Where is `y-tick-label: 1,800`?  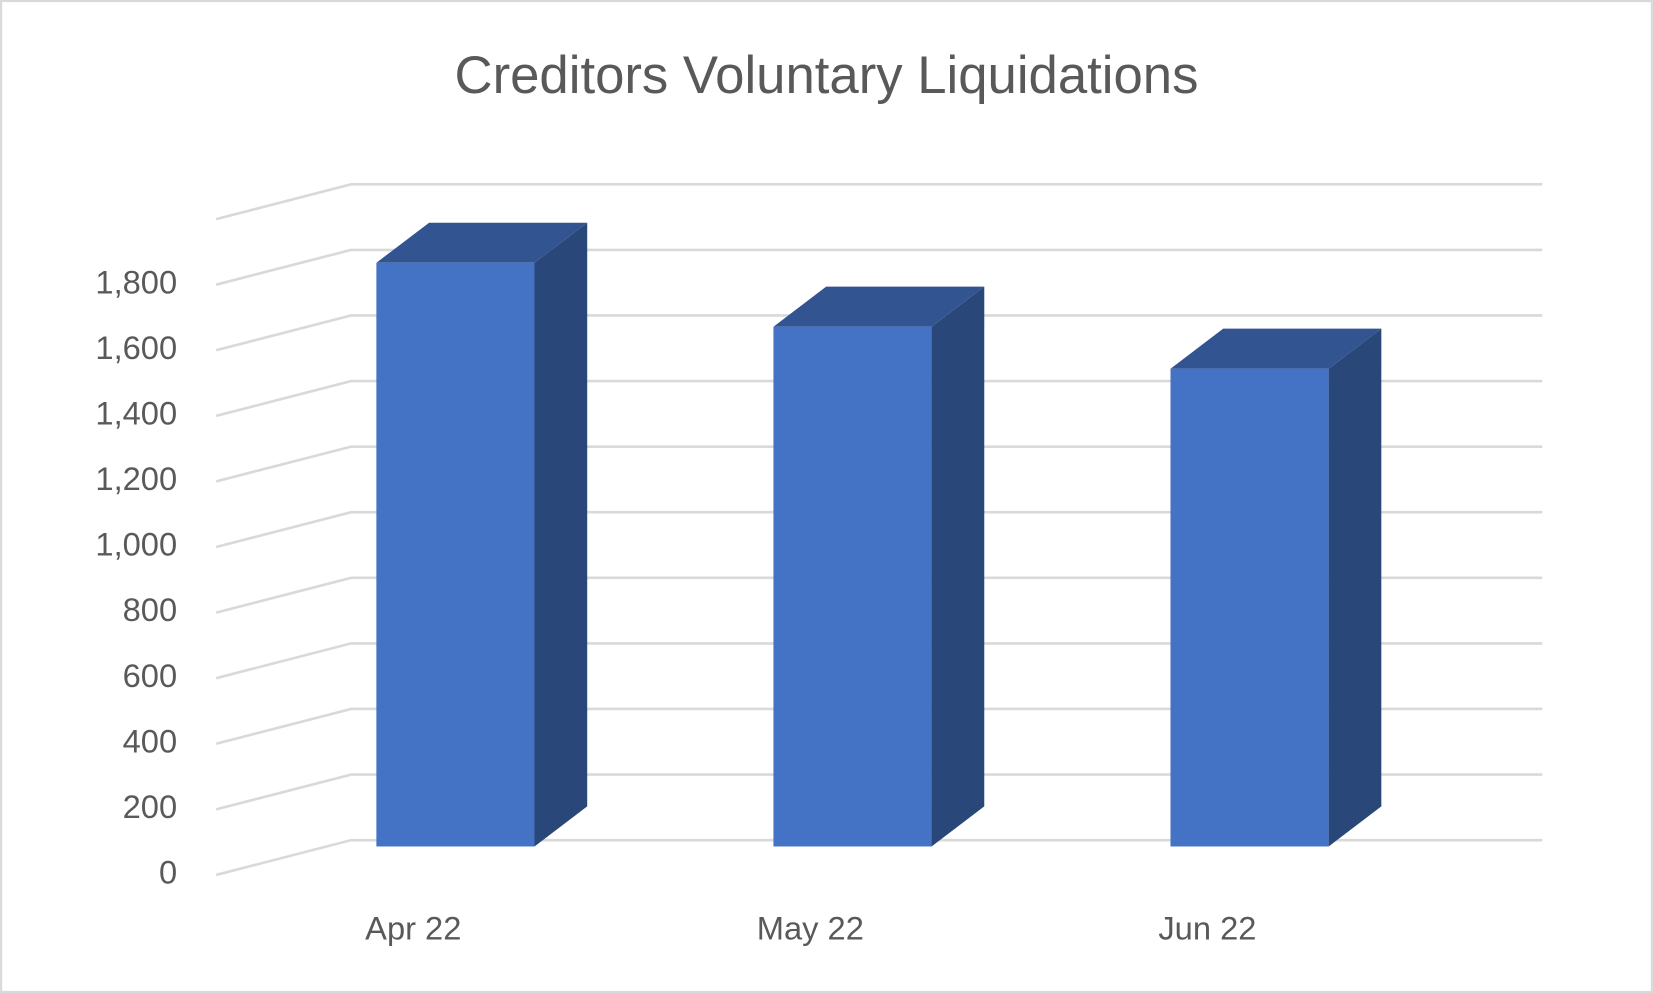
y-tick-label: 1,800 is located at coordinates (136, 281).